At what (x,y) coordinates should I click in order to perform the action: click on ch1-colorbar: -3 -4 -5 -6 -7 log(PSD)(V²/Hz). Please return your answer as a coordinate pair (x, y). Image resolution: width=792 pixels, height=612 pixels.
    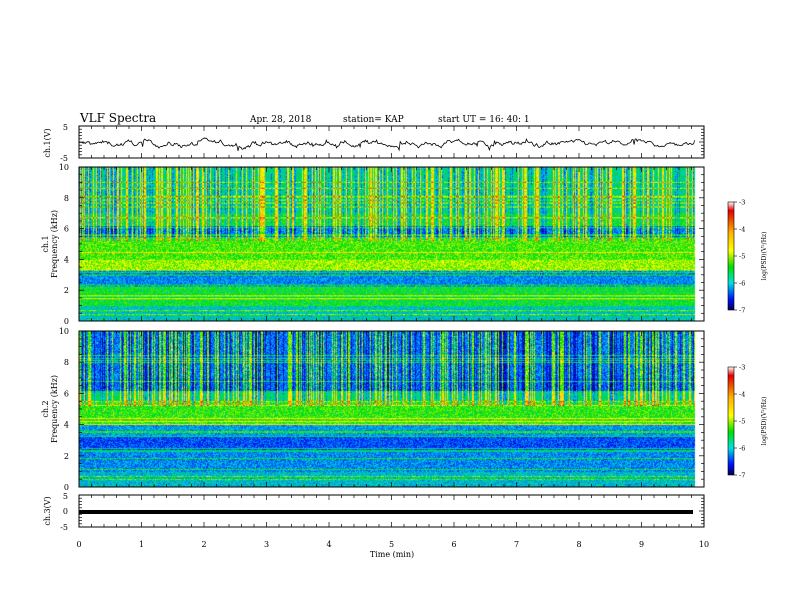
    Looking at the image, I should click on (747, 257).